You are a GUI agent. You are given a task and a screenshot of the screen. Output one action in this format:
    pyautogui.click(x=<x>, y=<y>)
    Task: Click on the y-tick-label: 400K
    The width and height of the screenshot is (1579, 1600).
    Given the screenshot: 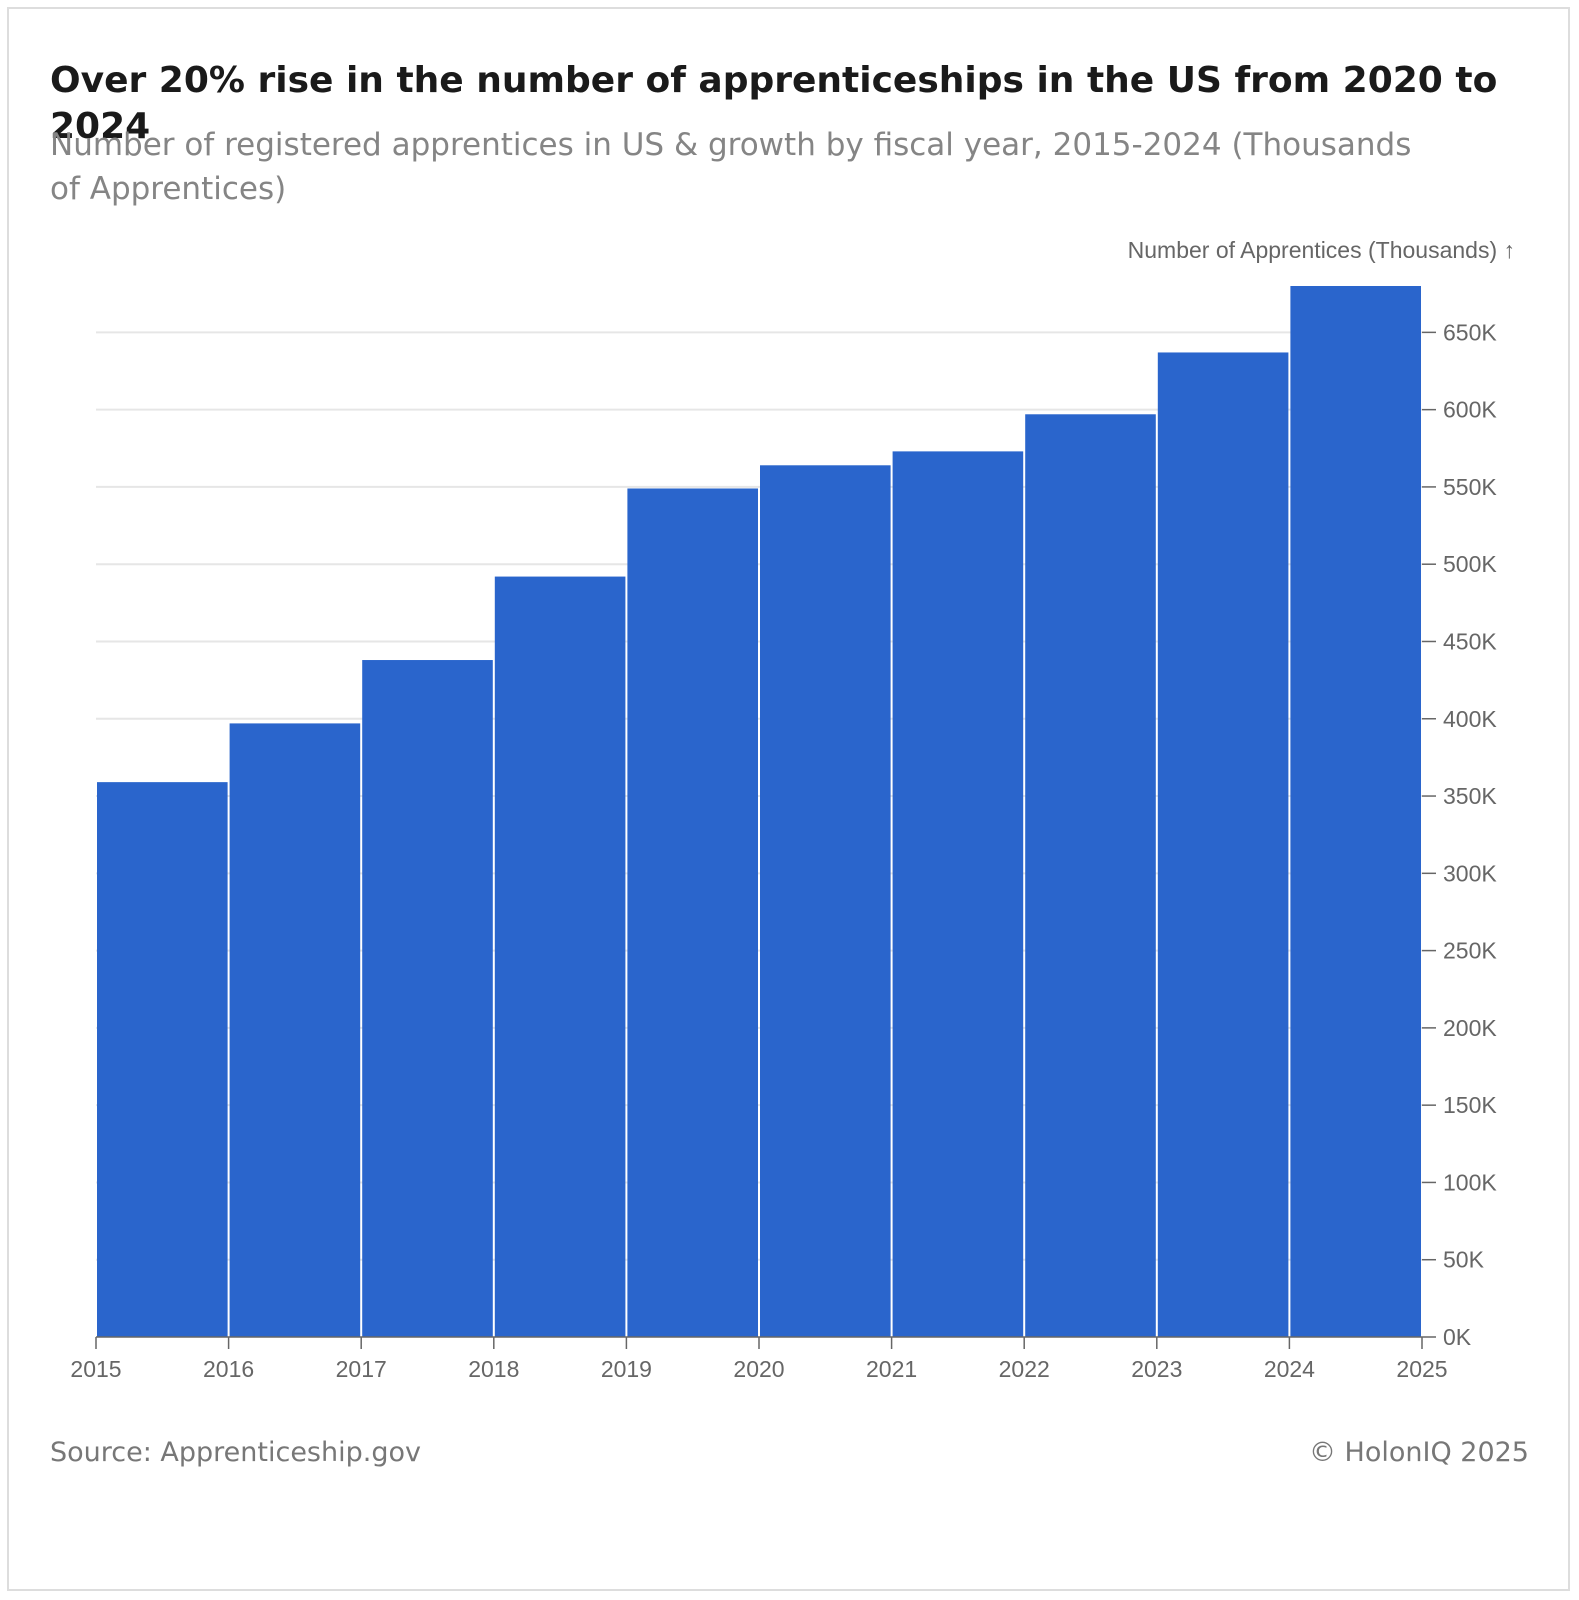 What is the action you would take?
    pyautogui.click(x=1470, y=719)
    